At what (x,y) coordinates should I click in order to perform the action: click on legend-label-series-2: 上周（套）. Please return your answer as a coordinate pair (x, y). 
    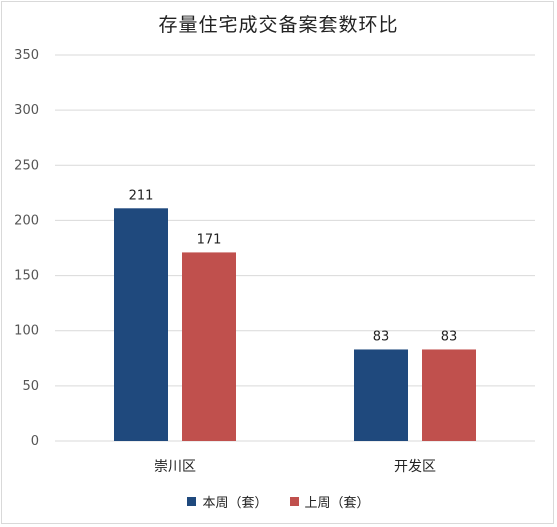
    Looking at the image, I should click on (337, 503).